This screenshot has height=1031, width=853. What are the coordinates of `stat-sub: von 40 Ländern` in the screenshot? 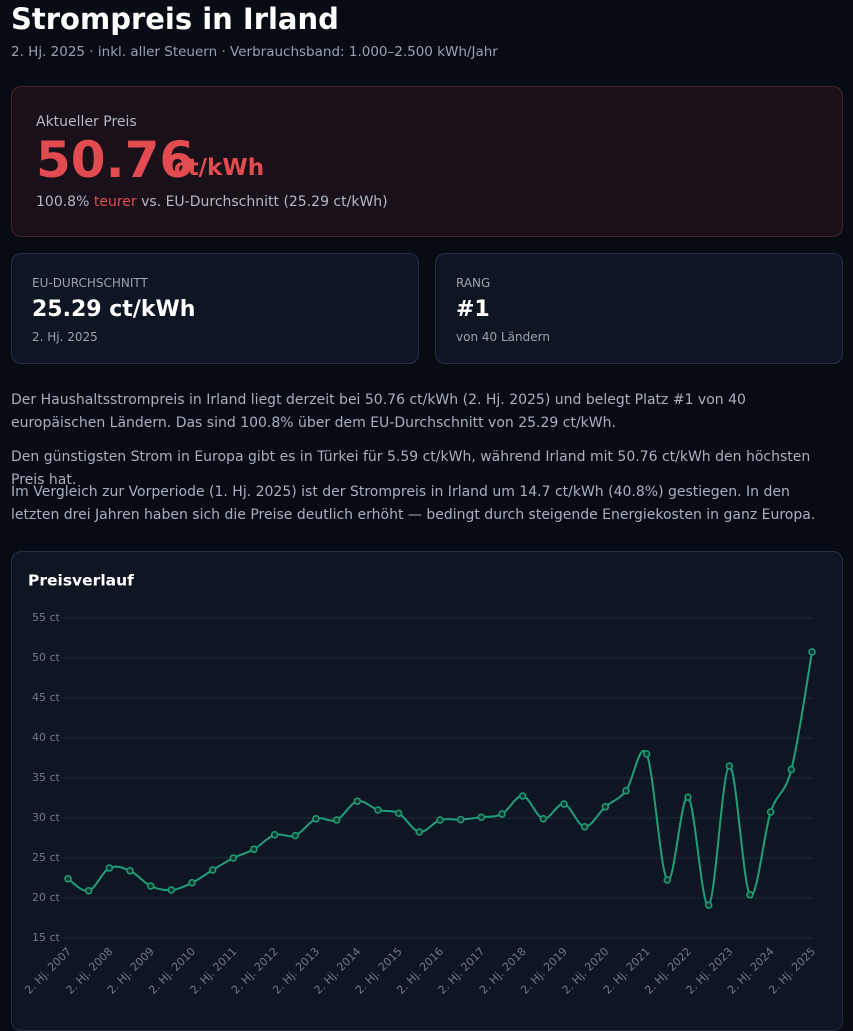 It's located at (503, 337).